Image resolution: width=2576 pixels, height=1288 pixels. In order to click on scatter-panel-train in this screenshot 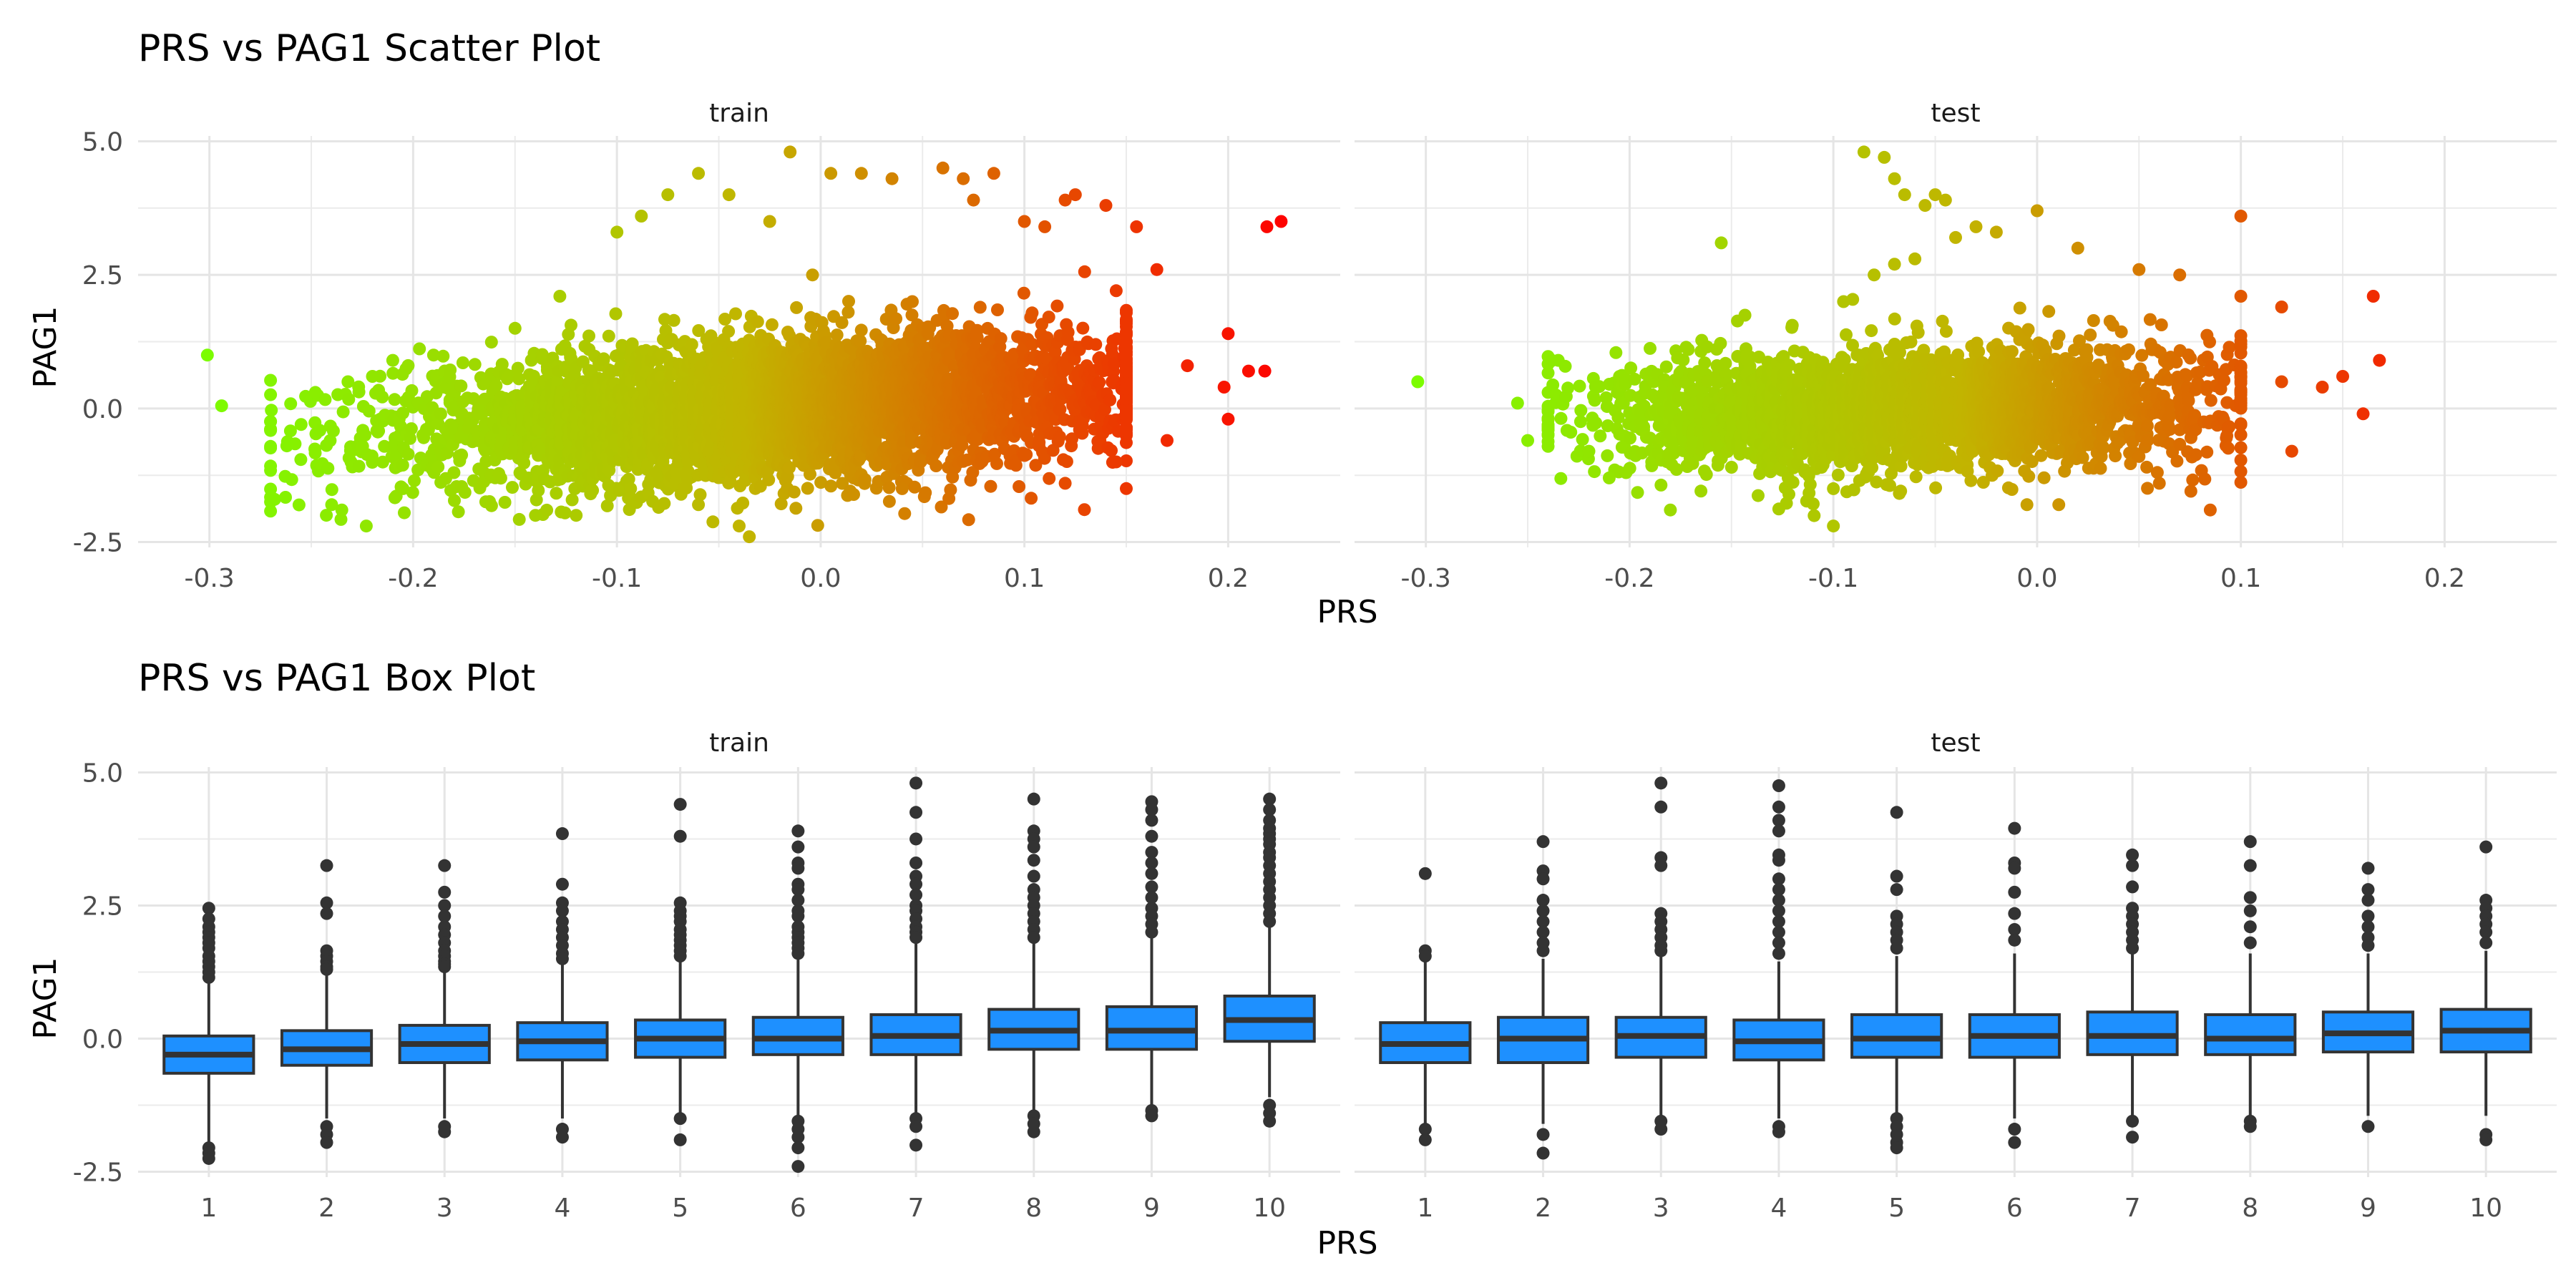, I will do `click(739, 341)`.